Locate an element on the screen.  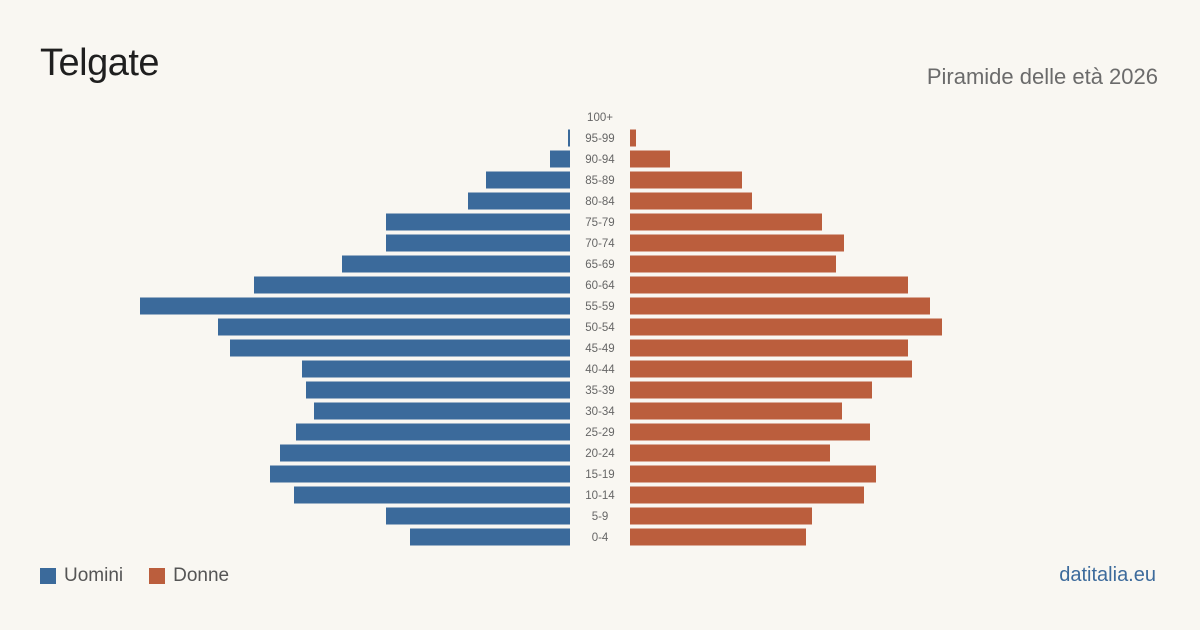
age-label-5-9: 5-9 is located at coordinates (600, 517).